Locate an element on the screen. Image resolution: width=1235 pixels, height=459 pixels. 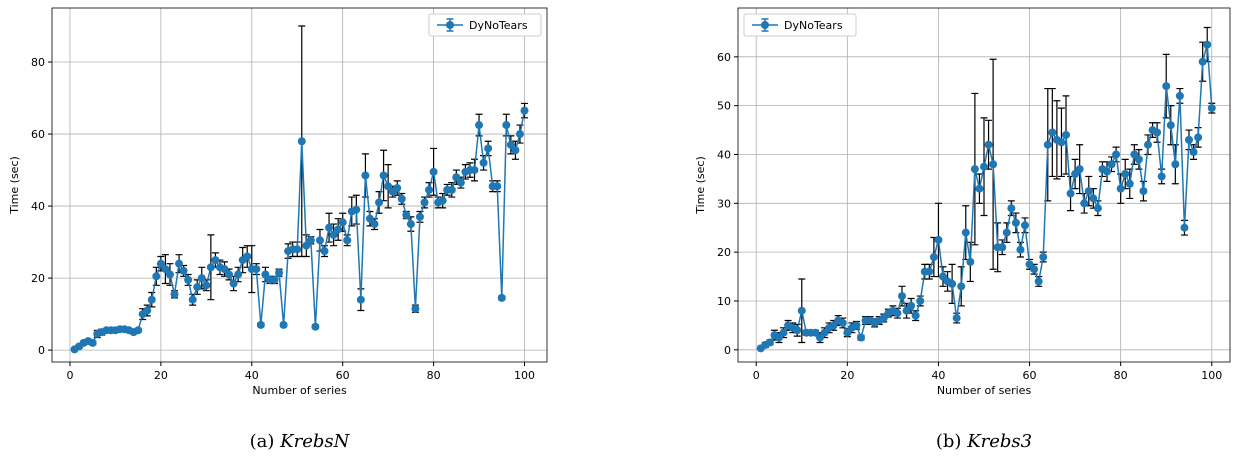
y-tick-label: 30 is located at coordinates (724, 203).